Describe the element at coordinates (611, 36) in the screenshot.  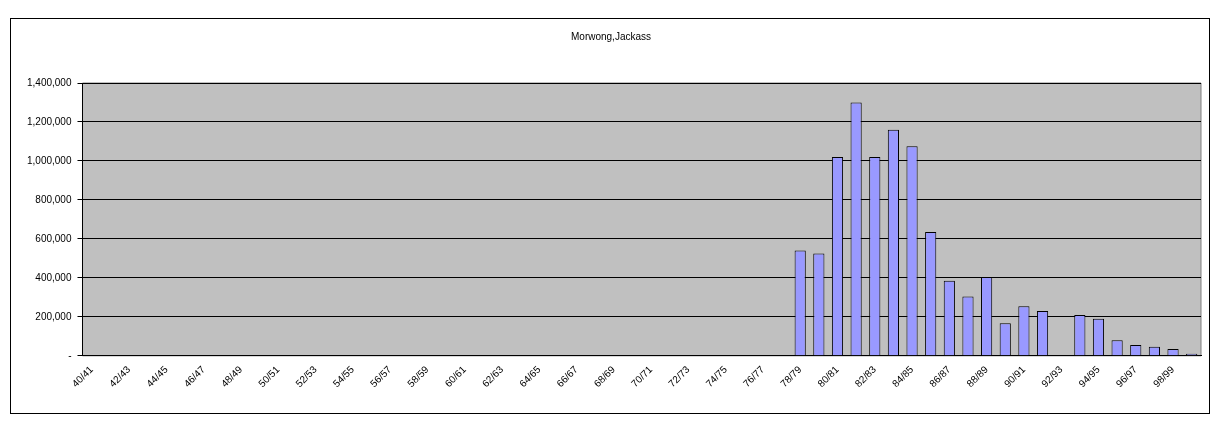
I see `chart-title: Morwong,Jackass` at that location.